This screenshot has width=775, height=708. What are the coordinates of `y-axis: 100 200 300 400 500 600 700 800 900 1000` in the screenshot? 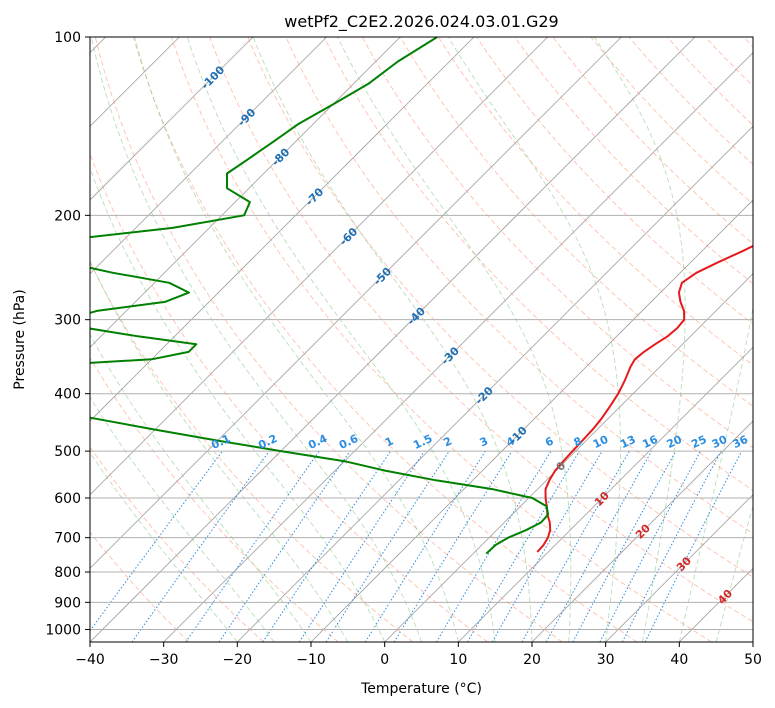 It's located at (67, 334).